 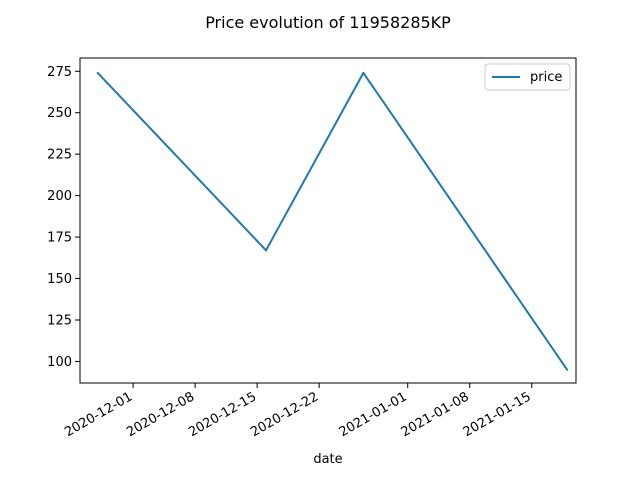 I want to click on y-tick-label: 175, so click(x=59, y=238).